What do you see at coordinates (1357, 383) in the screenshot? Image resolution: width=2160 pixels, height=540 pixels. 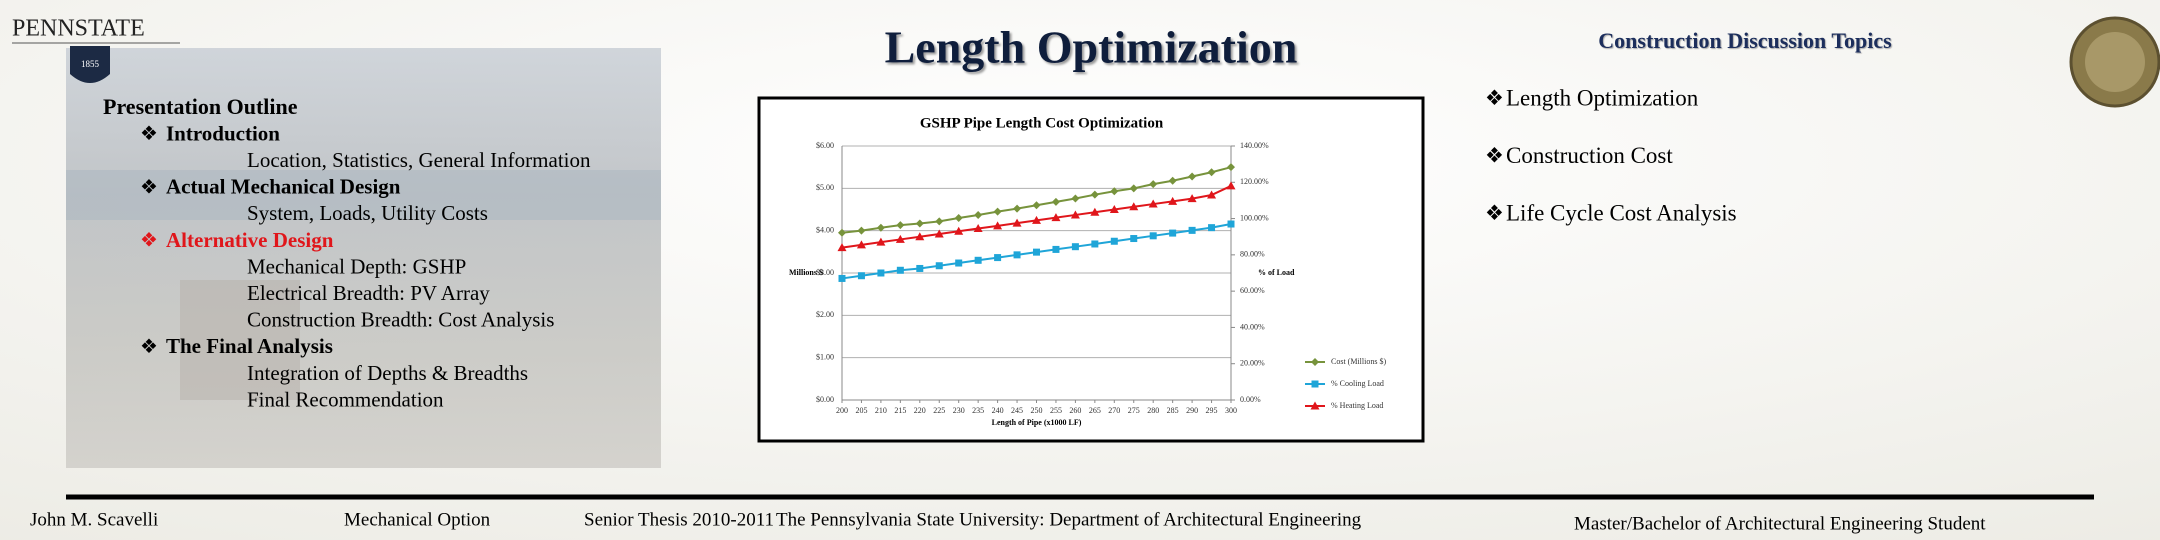 I see `legend-label: % Cooling Load` at bounding box center [1357, 383].